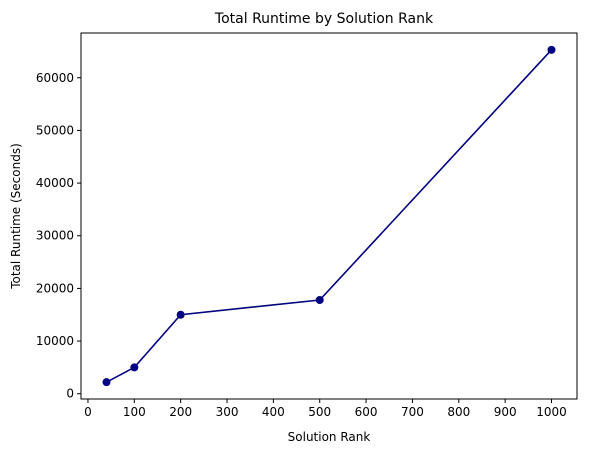 This screenshot has height=455, width=589. Describe the element at coordinates (458, 412) in the screenshot. I see `x-tick-label: 800` at that location.